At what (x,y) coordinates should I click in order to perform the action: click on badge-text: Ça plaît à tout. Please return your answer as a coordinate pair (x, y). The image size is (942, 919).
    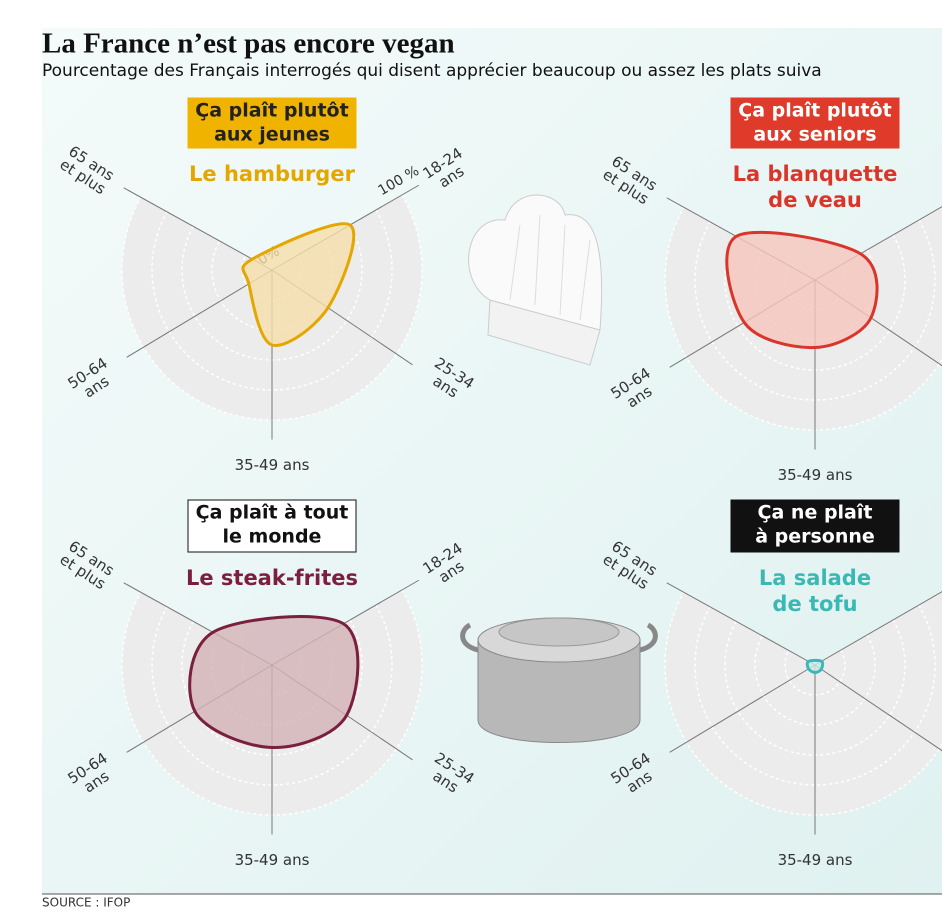
    Looking at the image, I should click on (272, 513).